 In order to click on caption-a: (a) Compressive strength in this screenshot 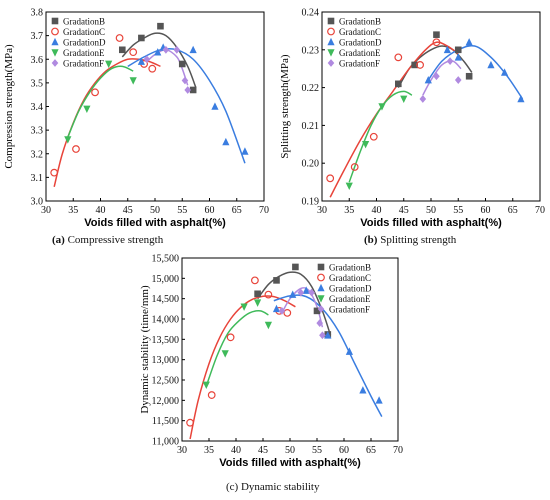, I will do `click(107, 240)`.